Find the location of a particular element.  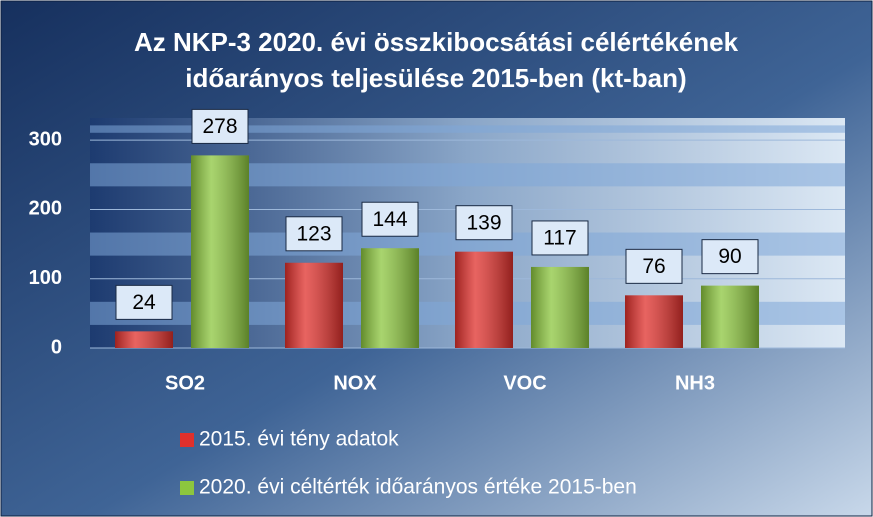

value-label: 117 is located at coordinates (559, 237).